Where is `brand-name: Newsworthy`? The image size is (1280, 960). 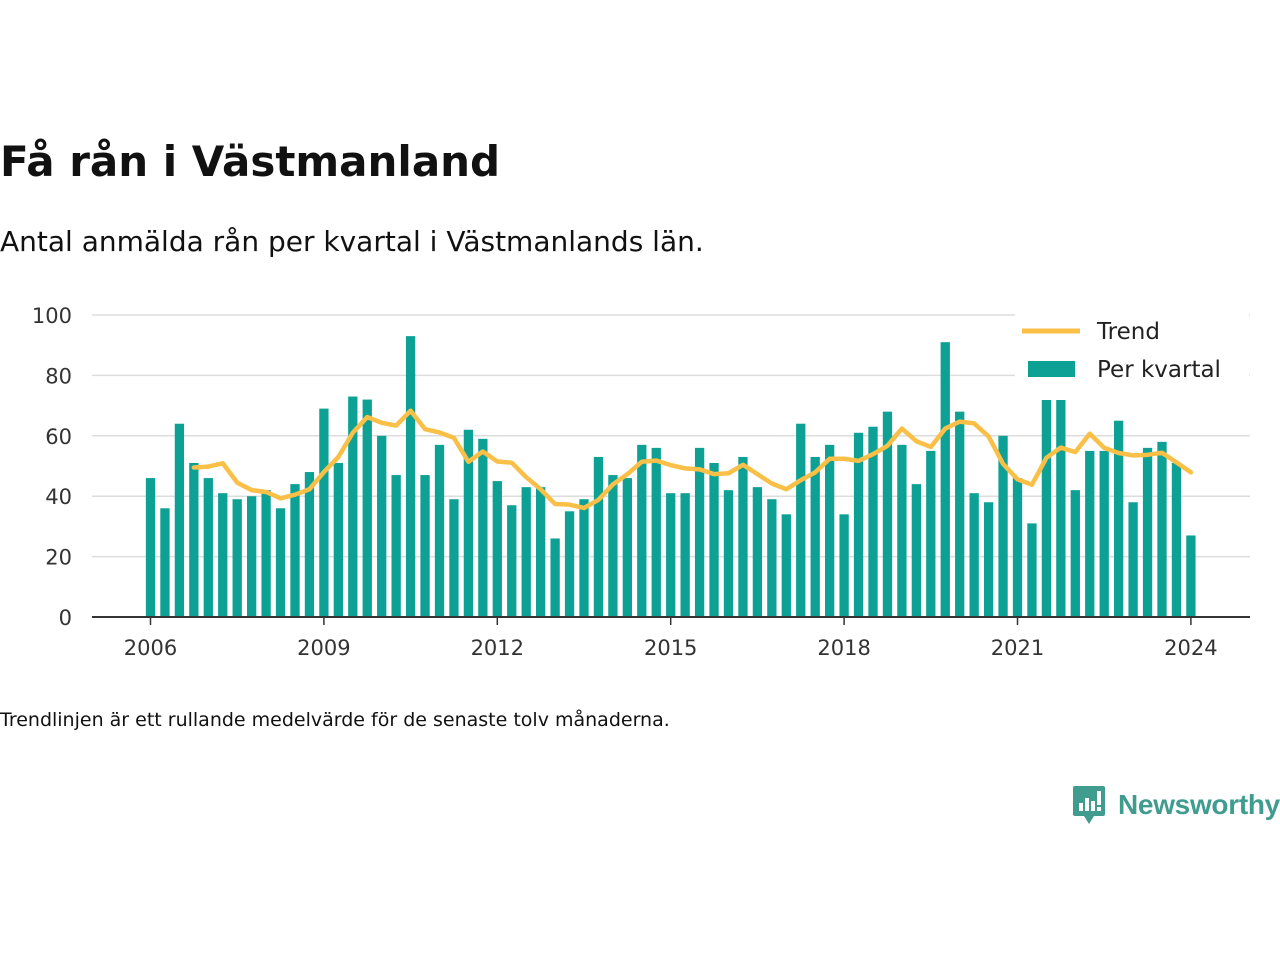
brand-name: Newsworthy is located at coordinates (1199, 804).